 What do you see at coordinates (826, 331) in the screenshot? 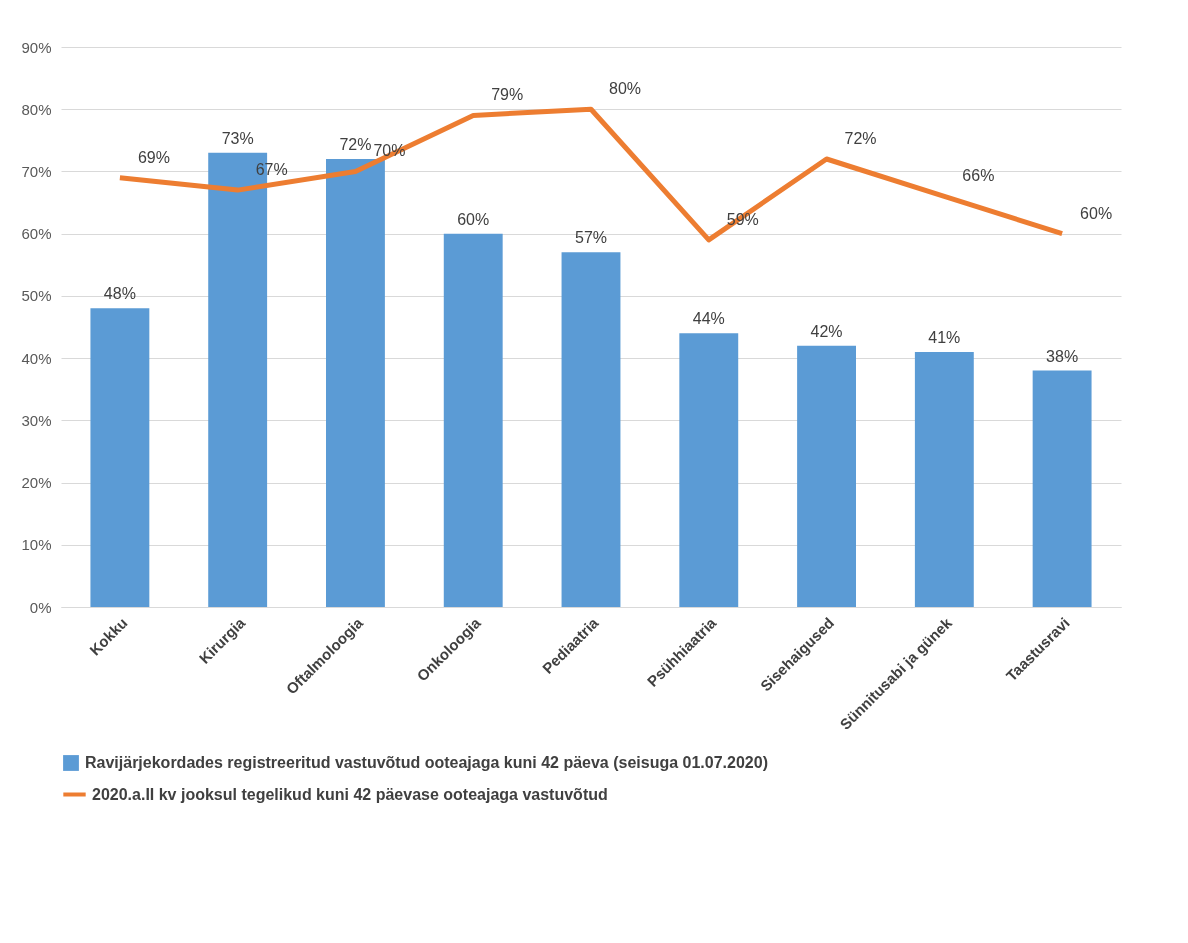
I see `data-label: 42%` at bounding box center [826, 331].